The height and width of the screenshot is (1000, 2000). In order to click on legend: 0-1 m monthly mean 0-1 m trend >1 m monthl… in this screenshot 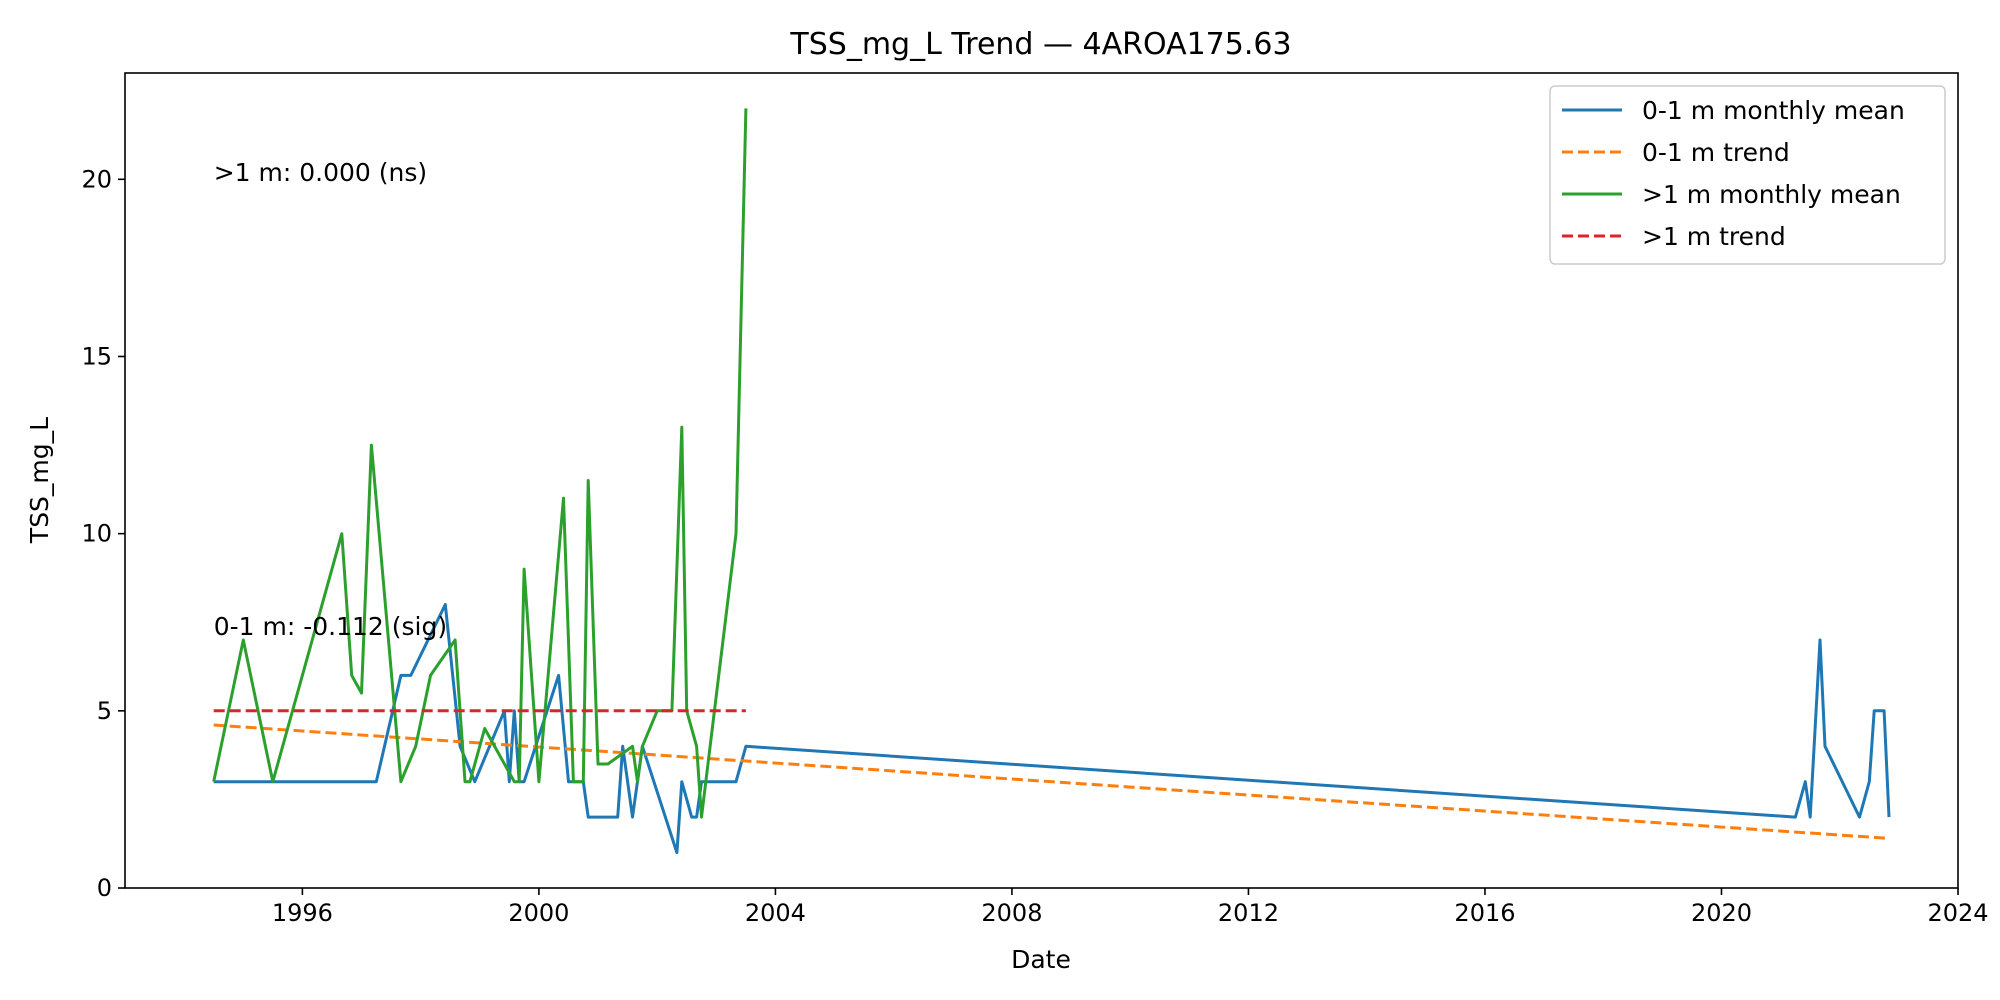, I will do `click(1747, 175)`.